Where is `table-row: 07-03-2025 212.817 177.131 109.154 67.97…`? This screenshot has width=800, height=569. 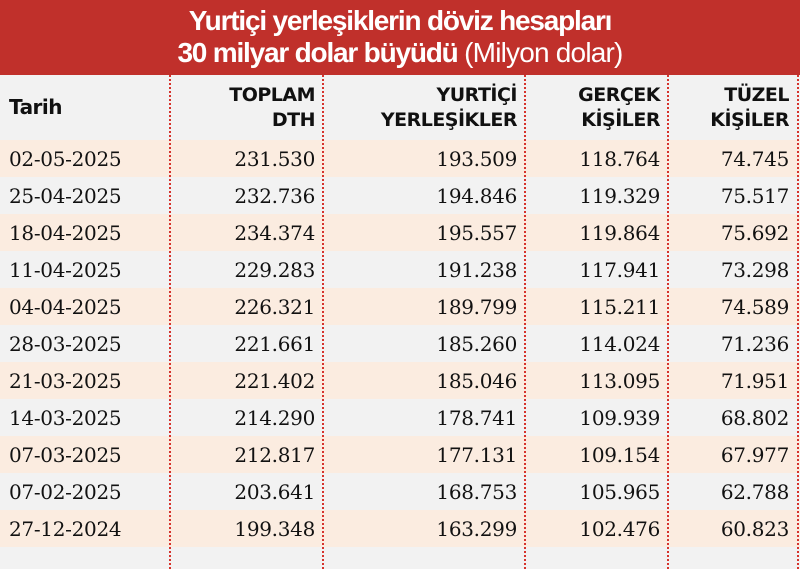
table-row: 07-03-2025 212.817 177.131 109.154 67.97… is located at coordinates (400, 454).